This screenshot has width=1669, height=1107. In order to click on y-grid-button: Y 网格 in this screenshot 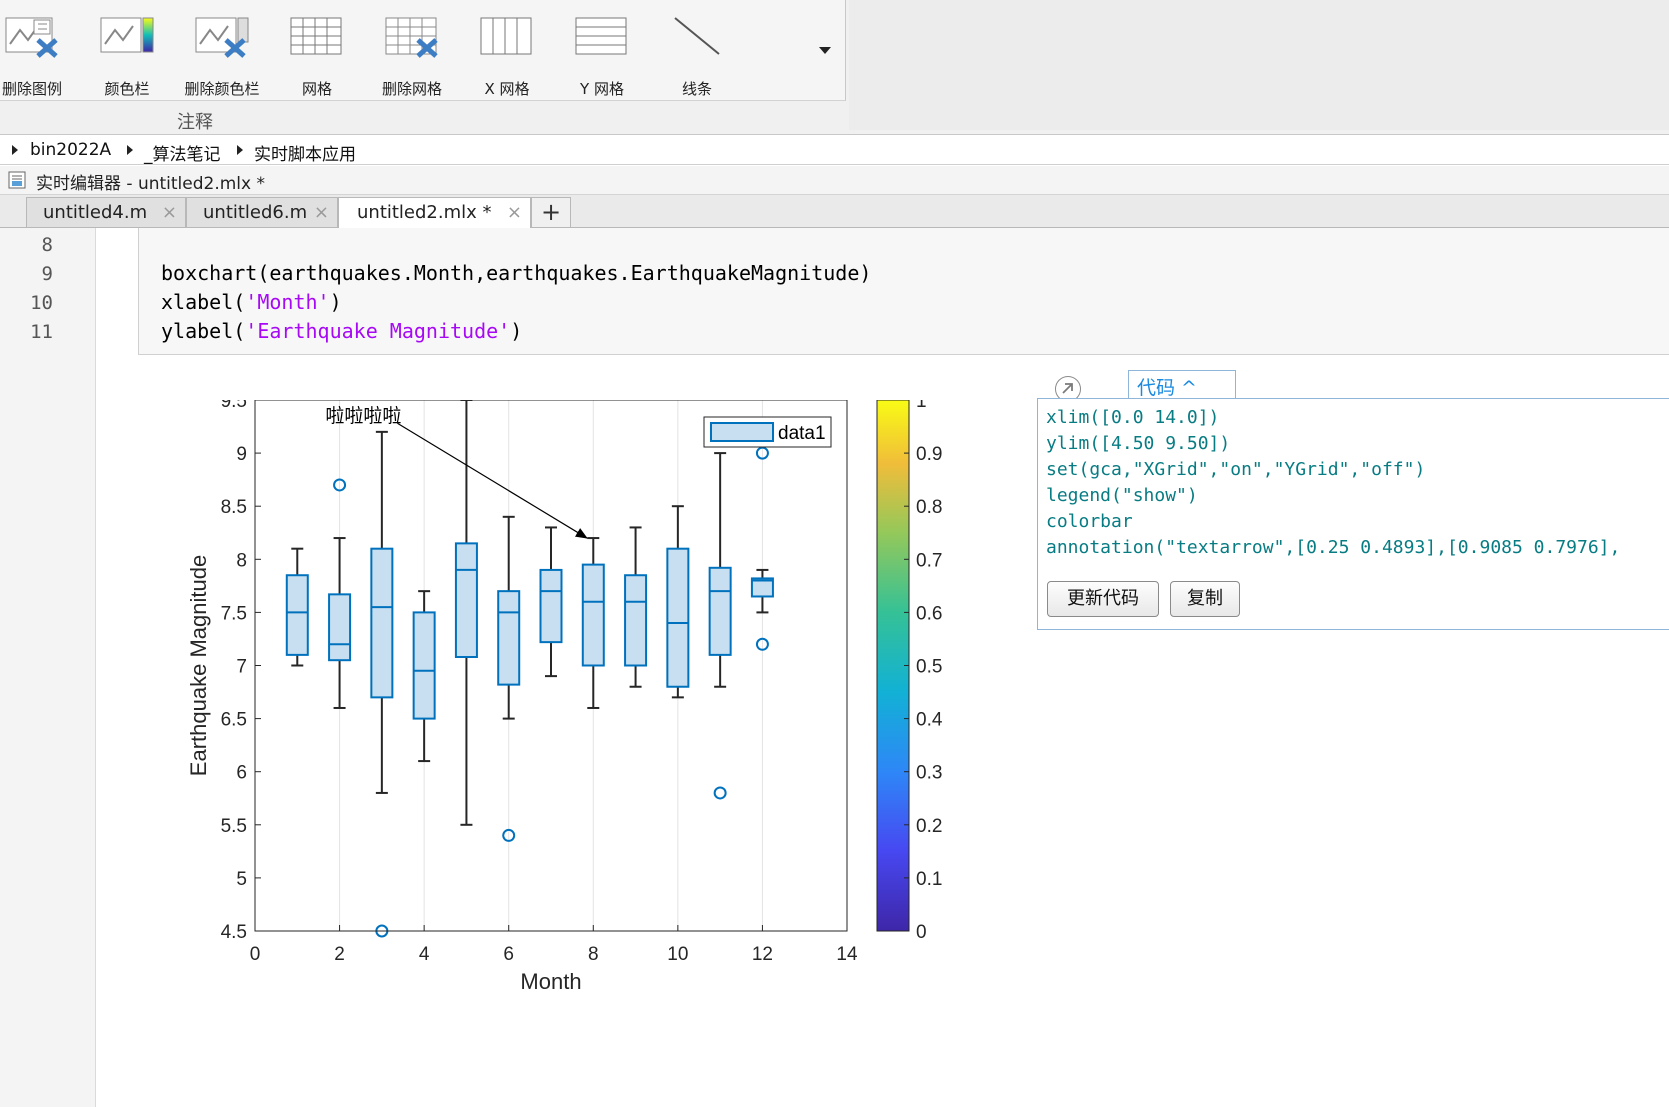, I will do `click(602, 50)`.